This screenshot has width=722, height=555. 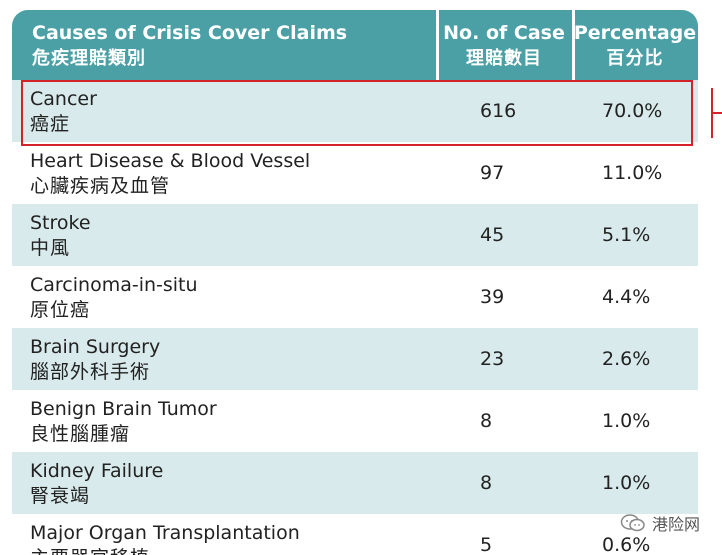 I want to click on table-row: Carcinoma-in-situ 原位癌 39 4.4%, so click(x=355, y=297).